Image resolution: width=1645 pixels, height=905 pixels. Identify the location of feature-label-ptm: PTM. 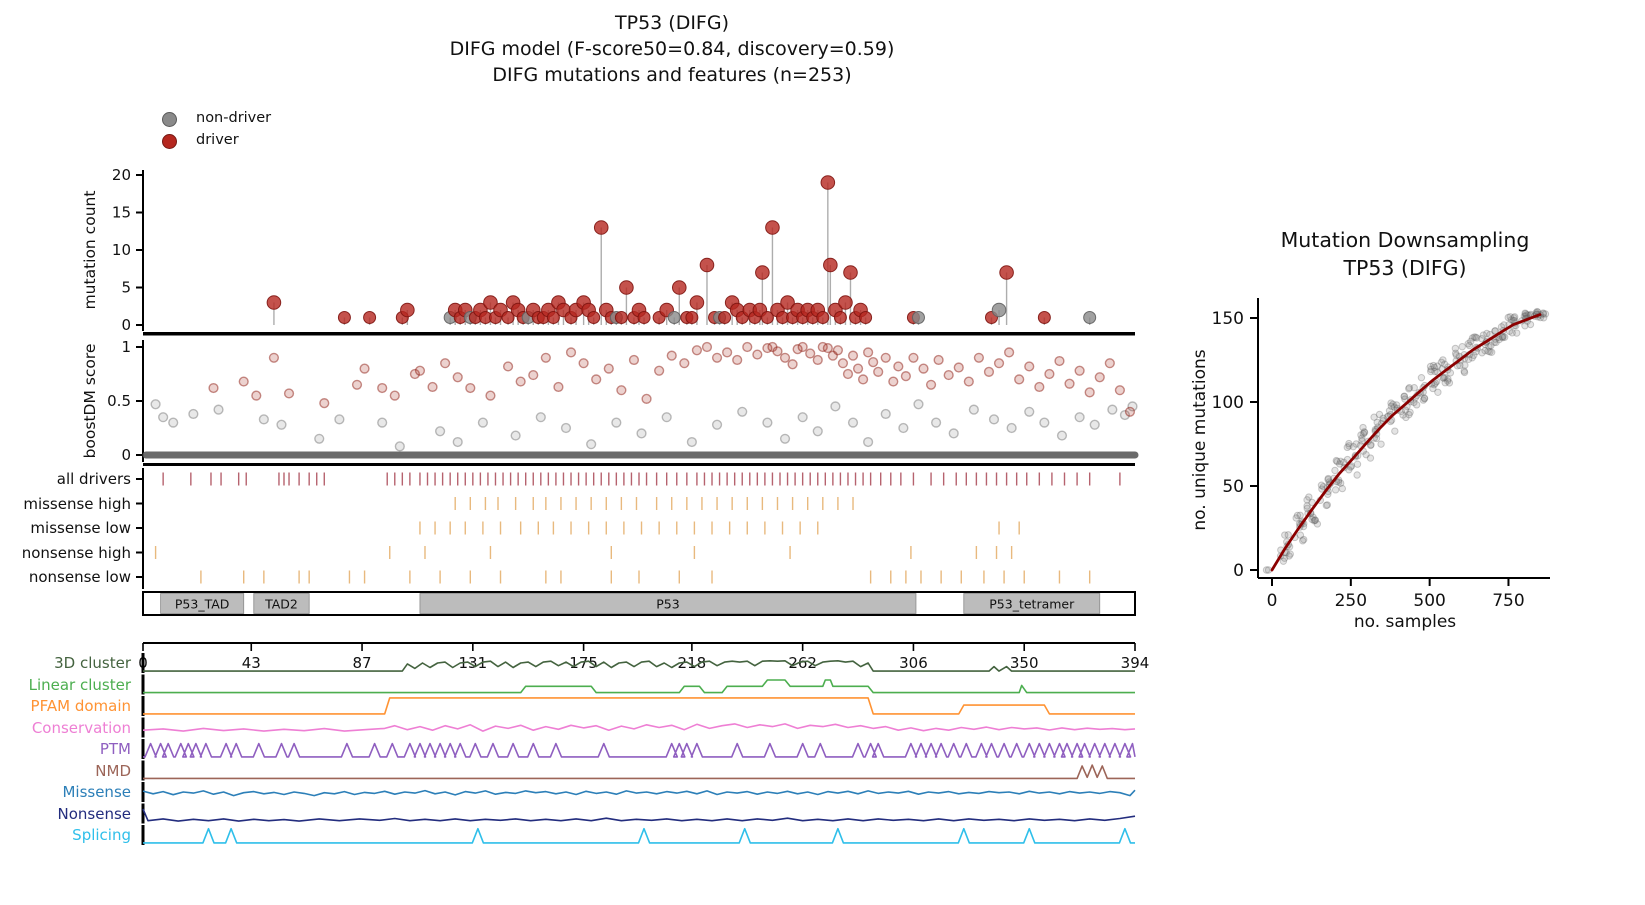
(115, 749).